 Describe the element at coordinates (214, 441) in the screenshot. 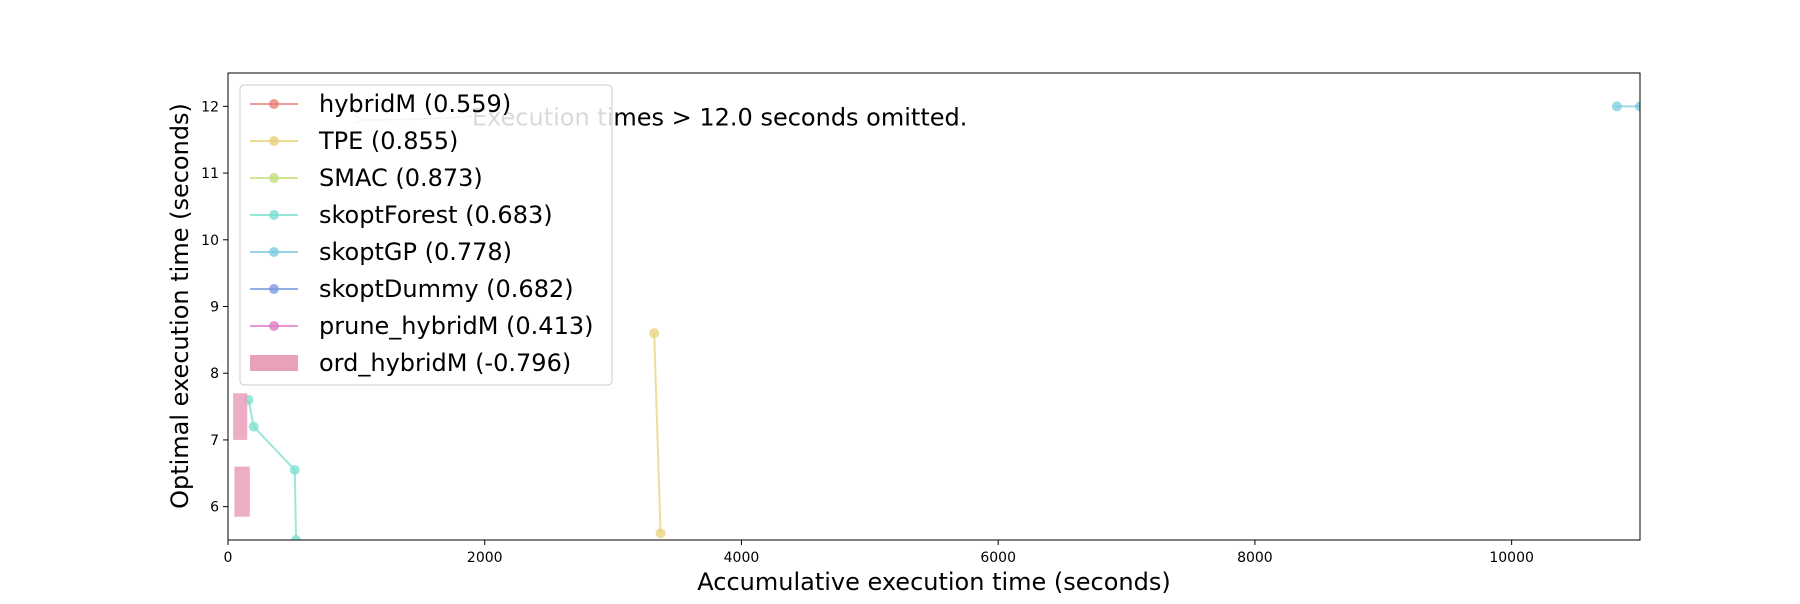

I see `y-tick-label: 7` at that location.